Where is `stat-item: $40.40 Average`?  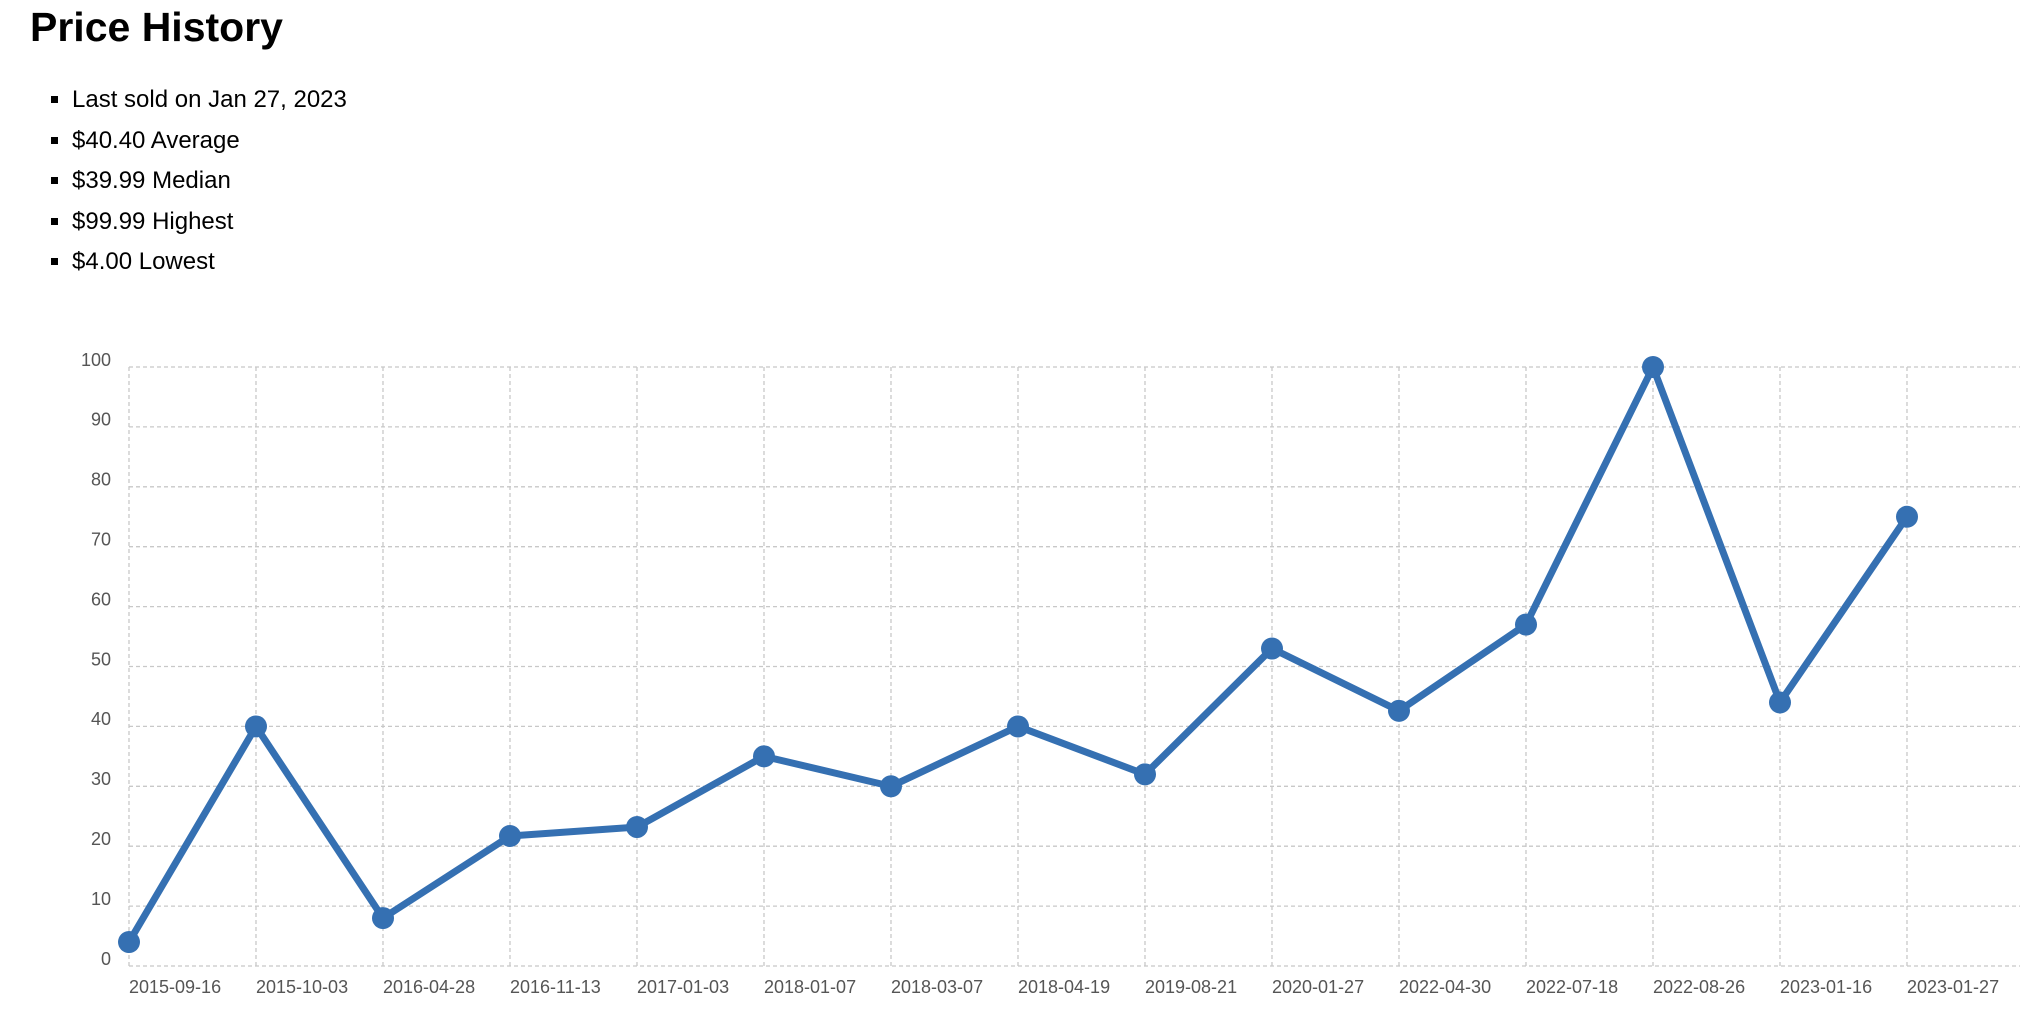 stat-item: $40.40 Average is located at coordinates (209, 141).